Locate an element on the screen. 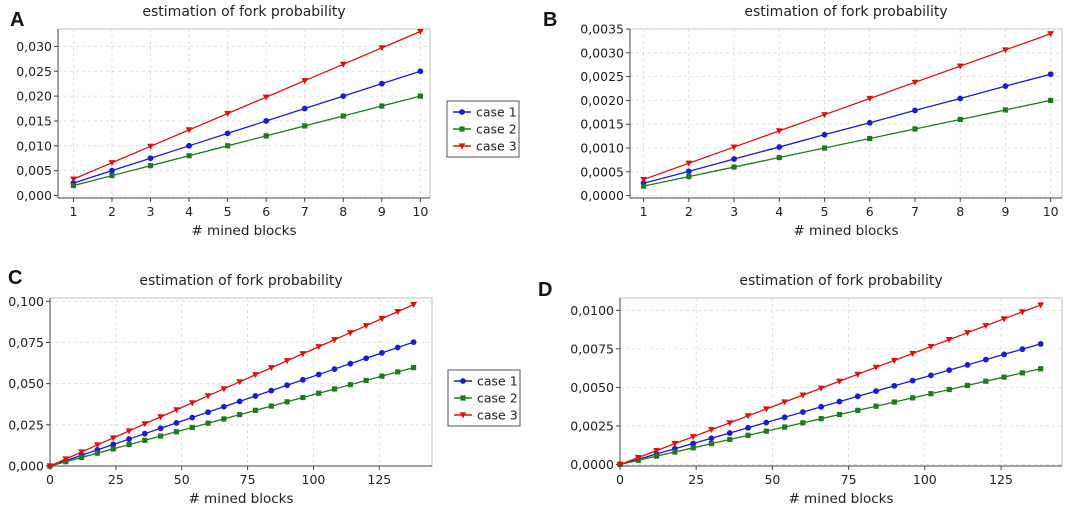 This screenshot has width=1072, height=510. legend-marker is located at coordinates (462, 112).